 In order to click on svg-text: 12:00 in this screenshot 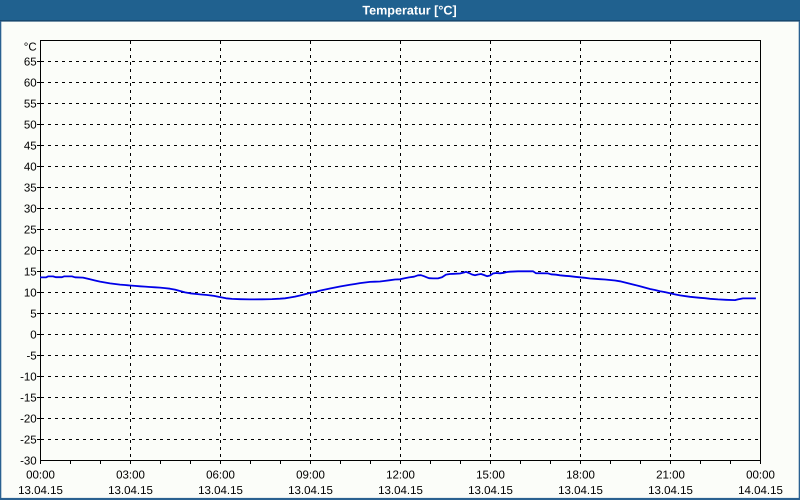, I will do `click(400, 475)`.